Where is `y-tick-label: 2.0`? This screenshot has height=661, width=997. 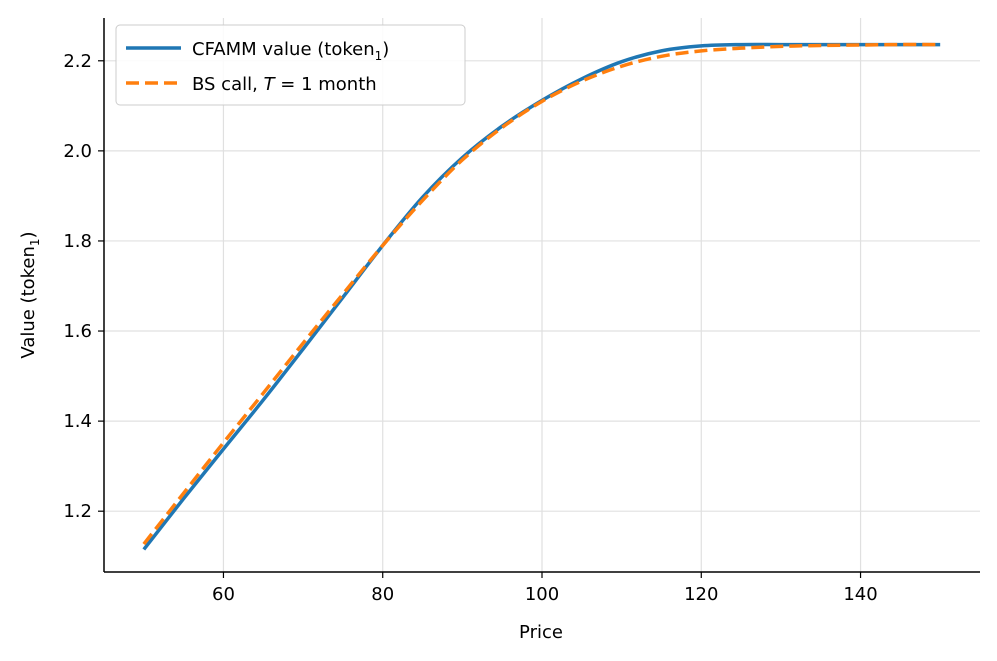 y-tick-label: 2.0 is located at coordinates (77, 151).